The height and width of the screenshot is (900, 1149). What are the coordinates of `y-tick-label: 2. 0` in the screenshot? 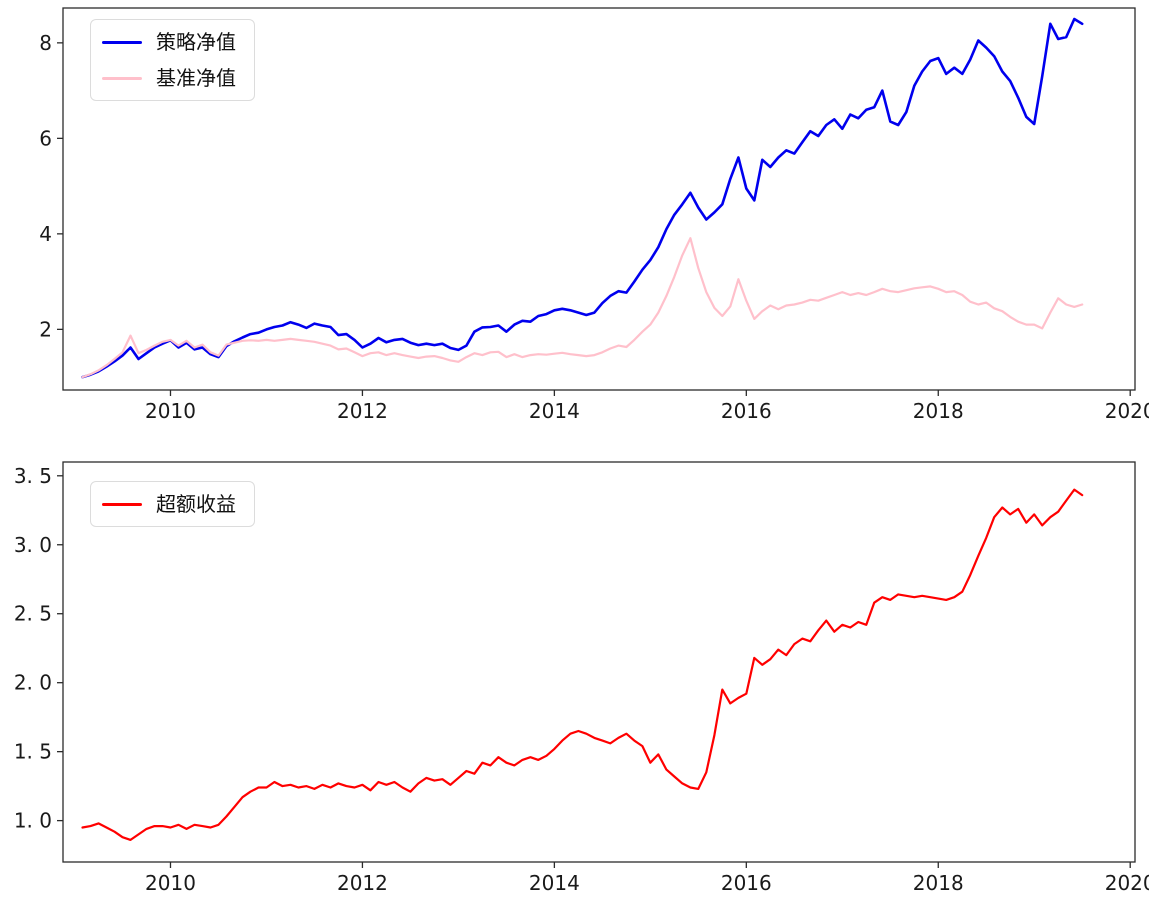 It's located at (33, 683).